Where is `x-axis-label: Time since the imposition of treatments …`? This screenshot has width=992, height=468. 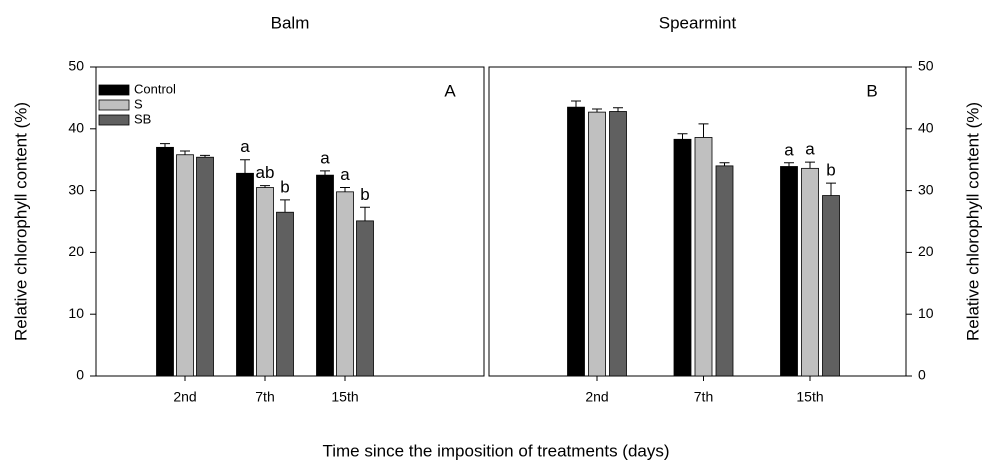 x-axis-label: Time since the imposition of treatments … is located at coordinates (495, 450).